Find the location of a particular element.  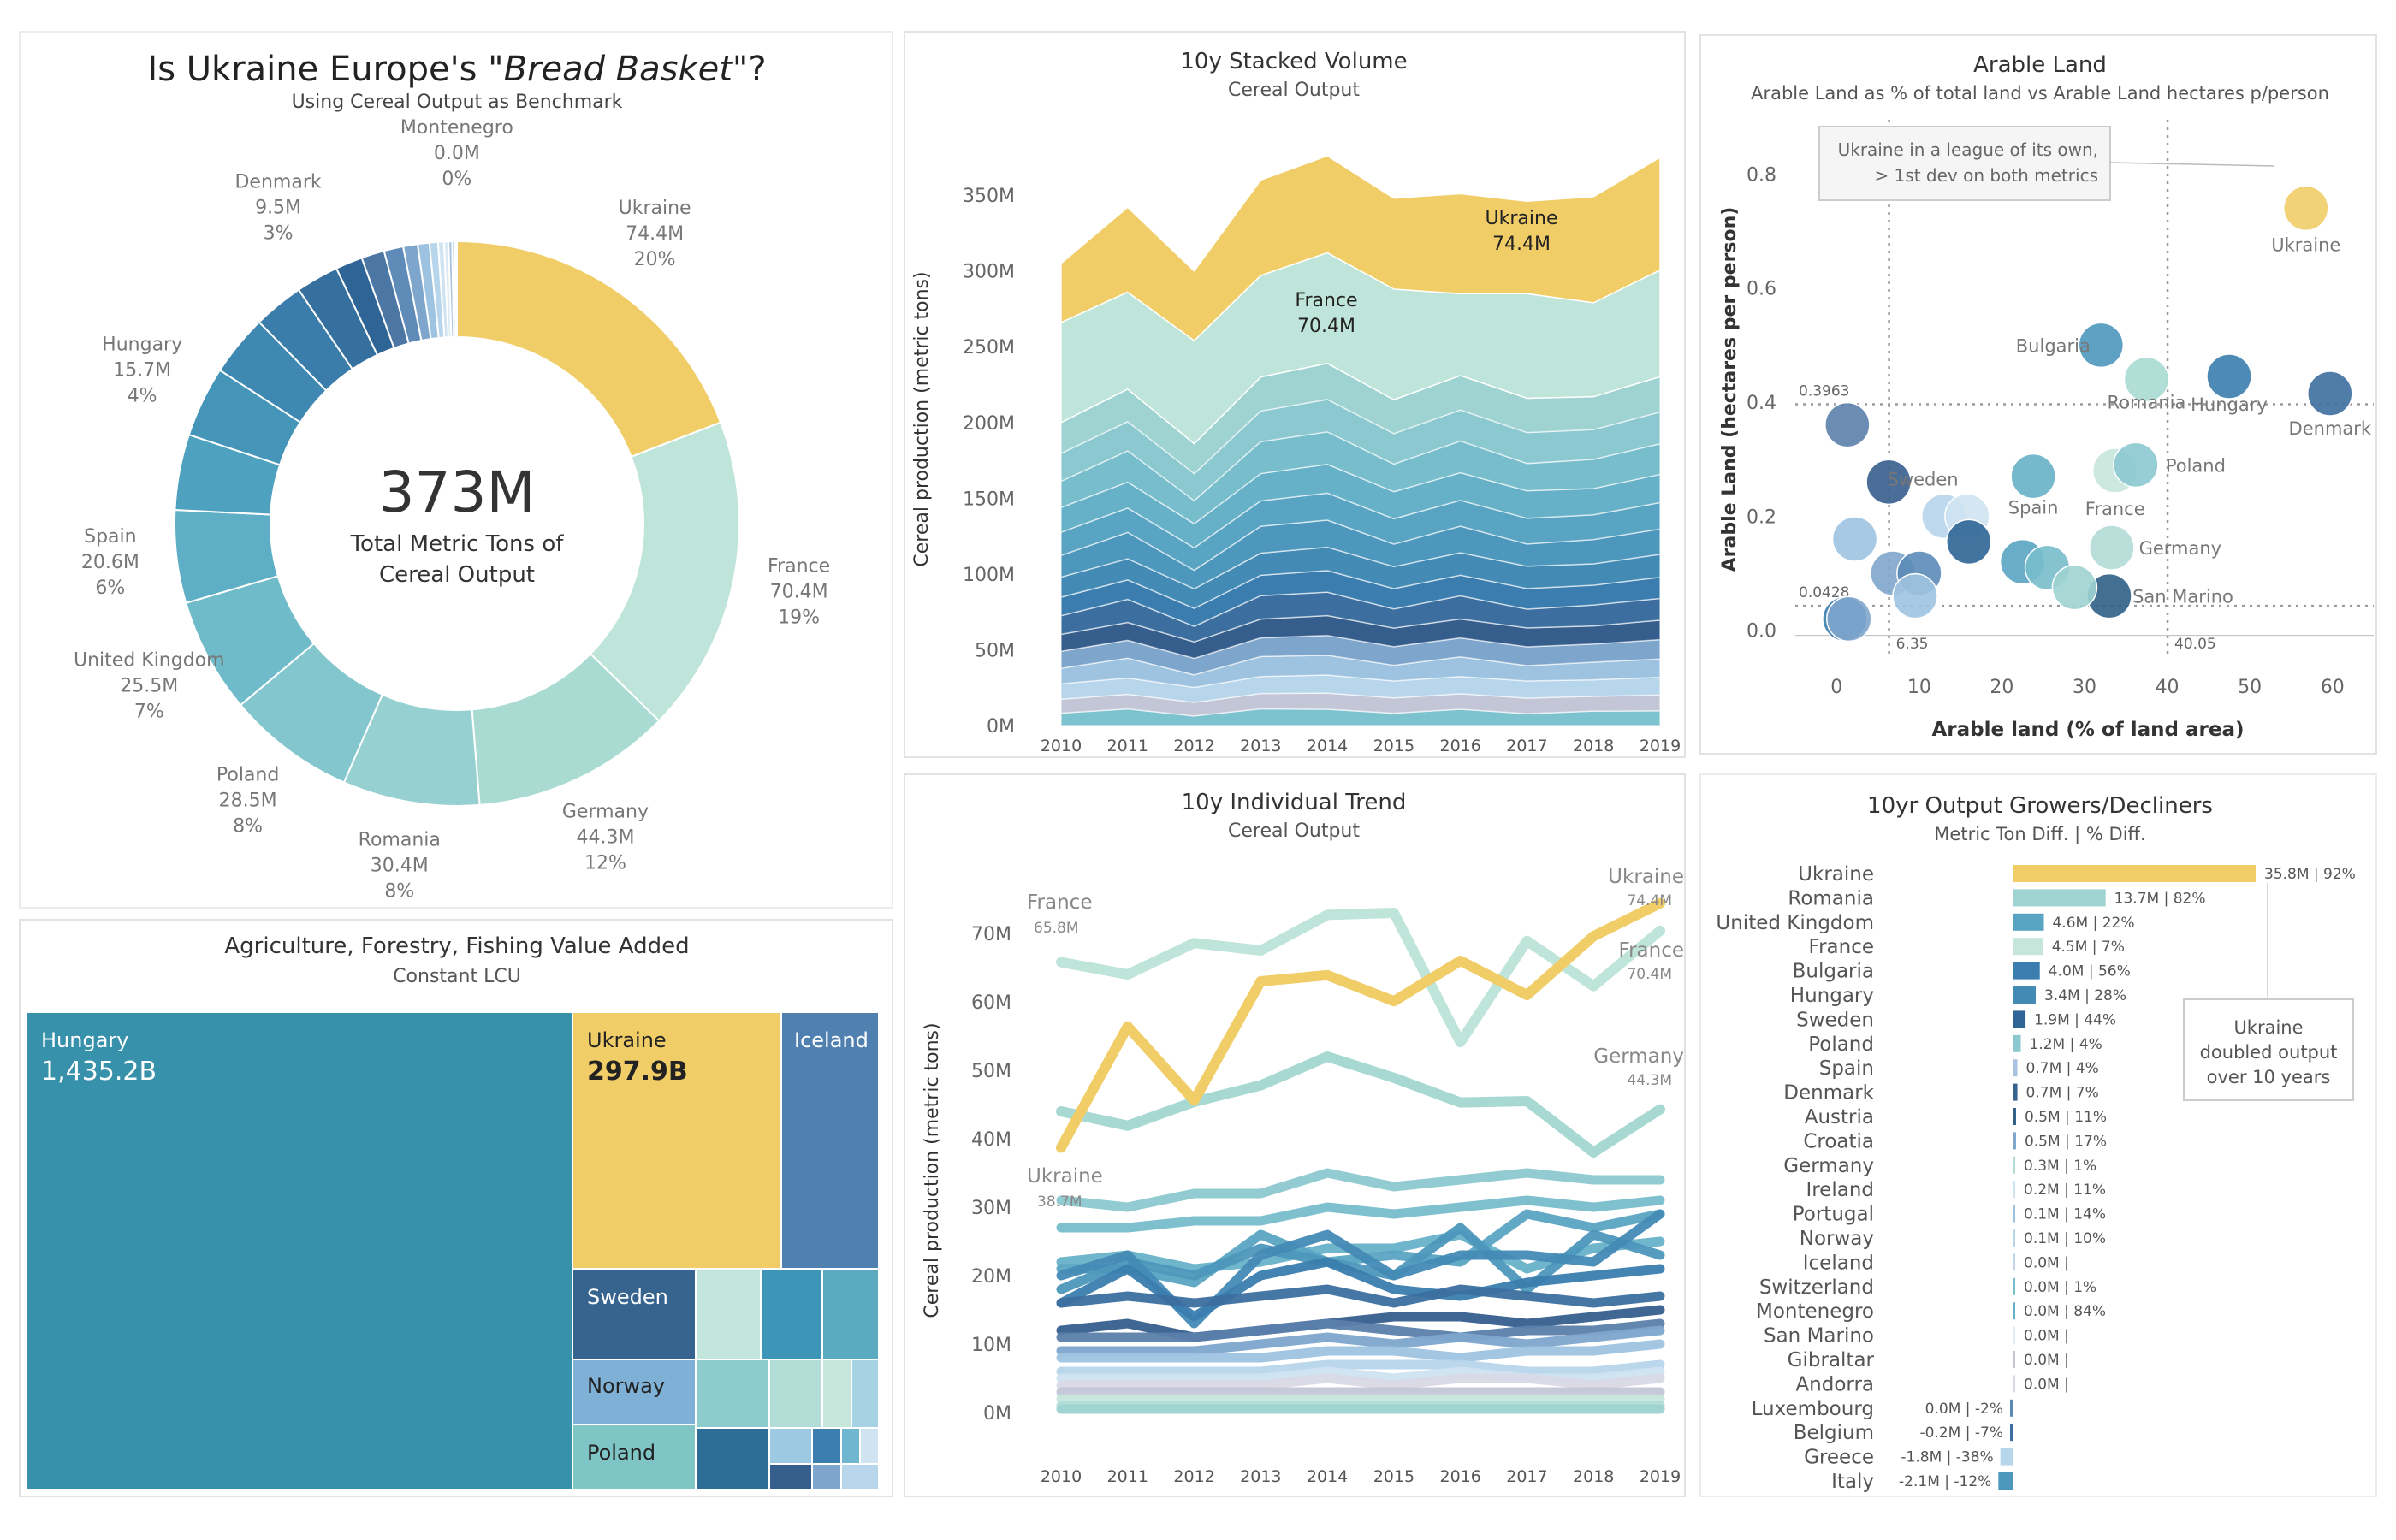

bar-category-label: San Marino is located at coordinates (1819, 1336).